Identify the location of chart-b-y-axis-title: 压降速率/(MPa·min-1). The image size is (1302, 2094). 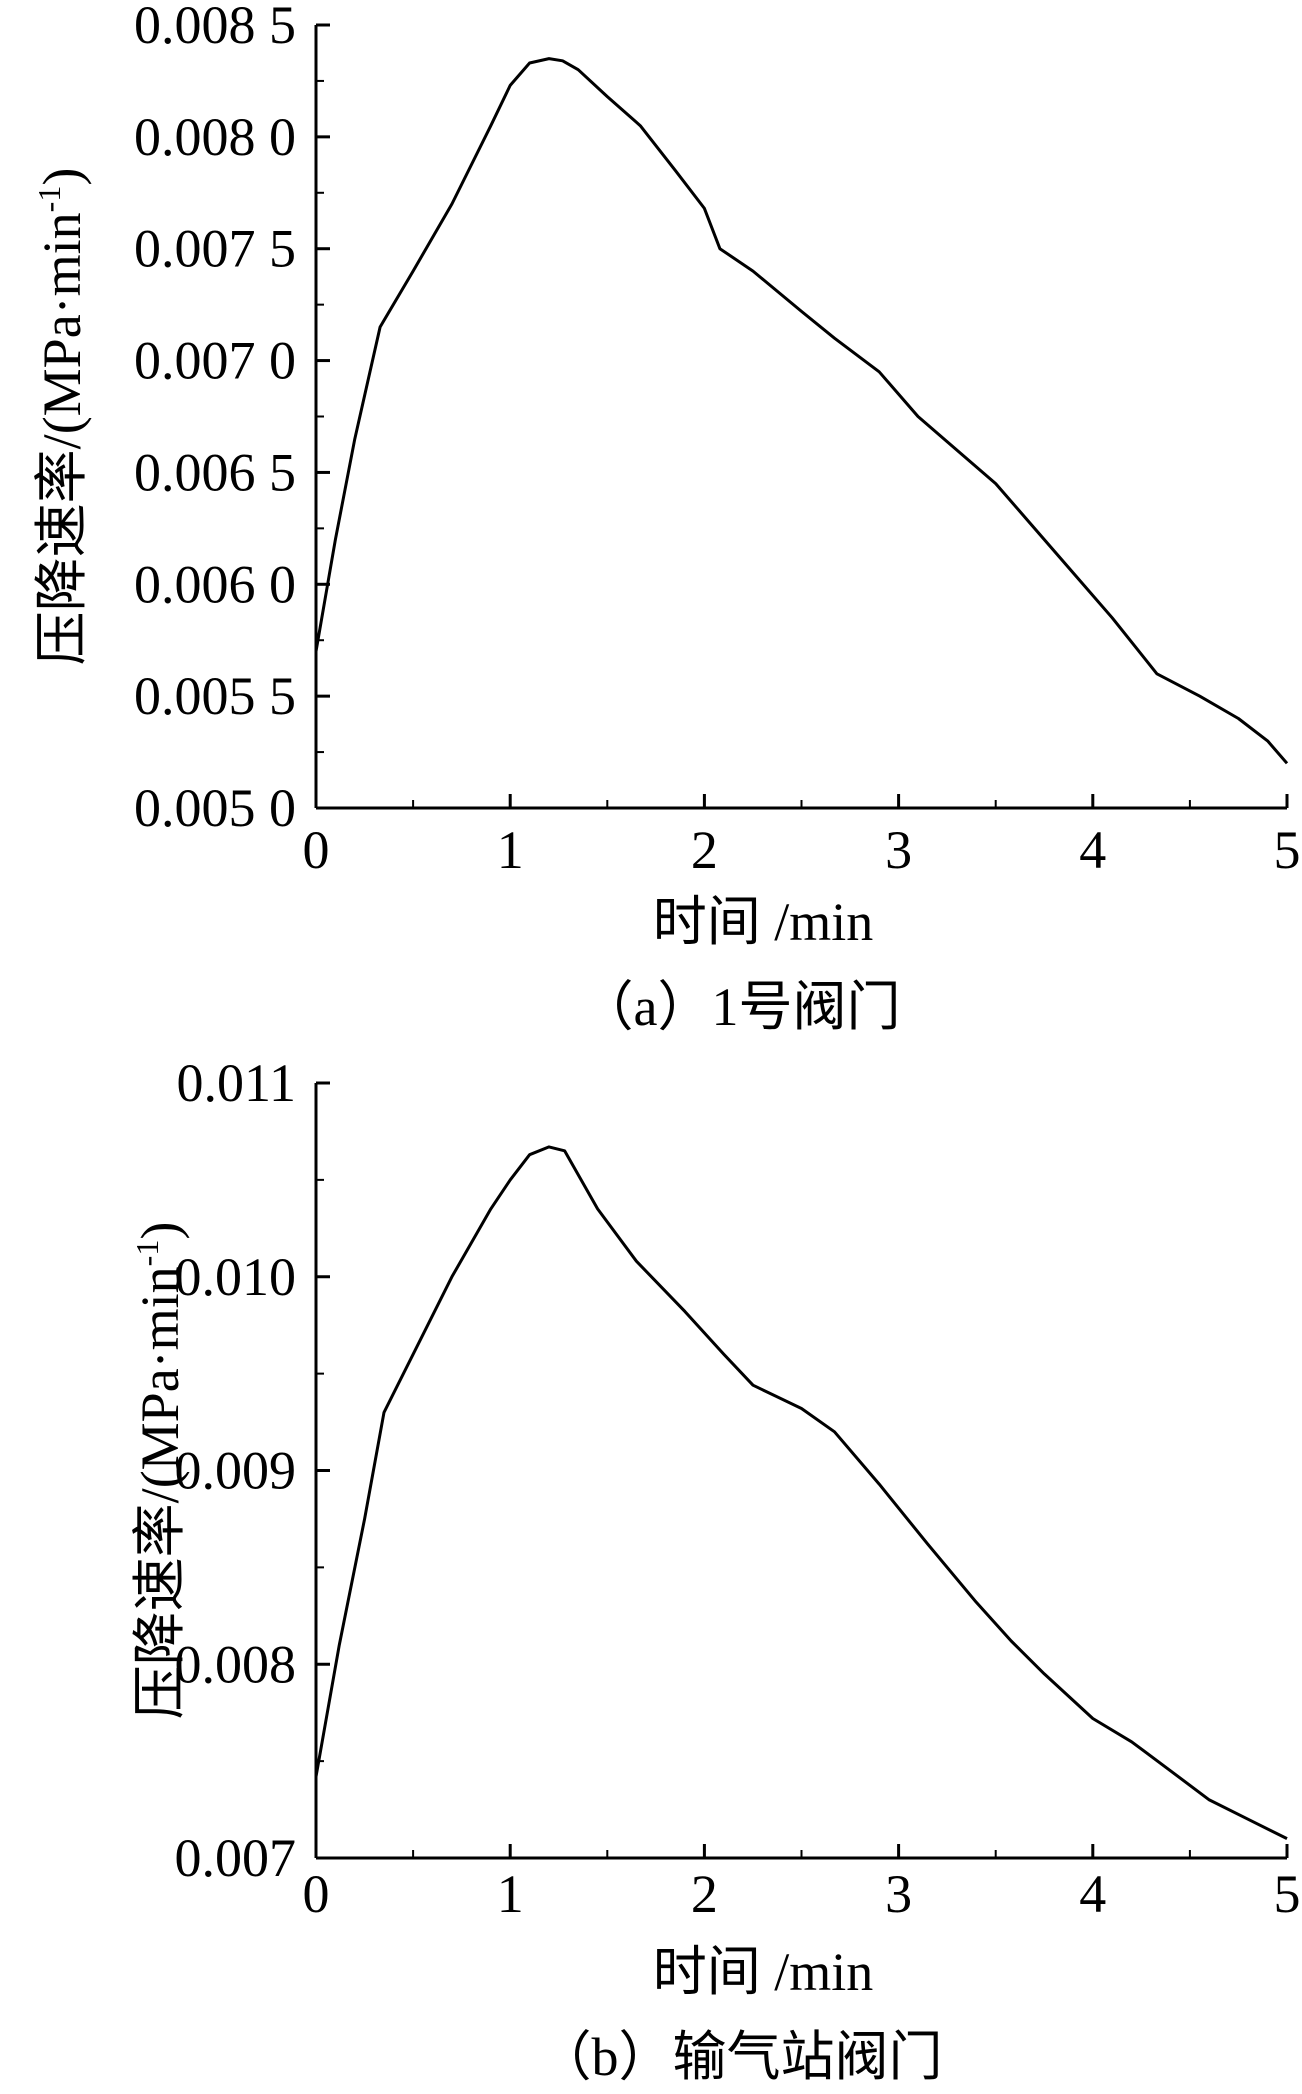
(159, 1471).